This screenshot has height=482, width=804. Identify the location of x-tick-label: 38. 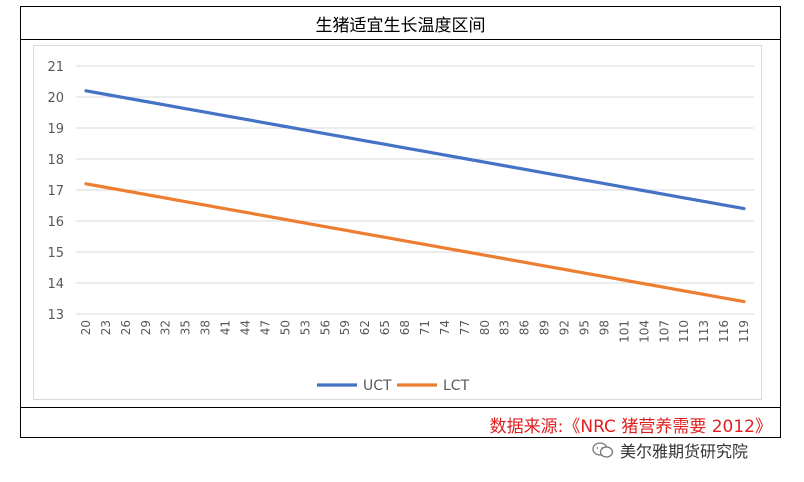
(206, 327).